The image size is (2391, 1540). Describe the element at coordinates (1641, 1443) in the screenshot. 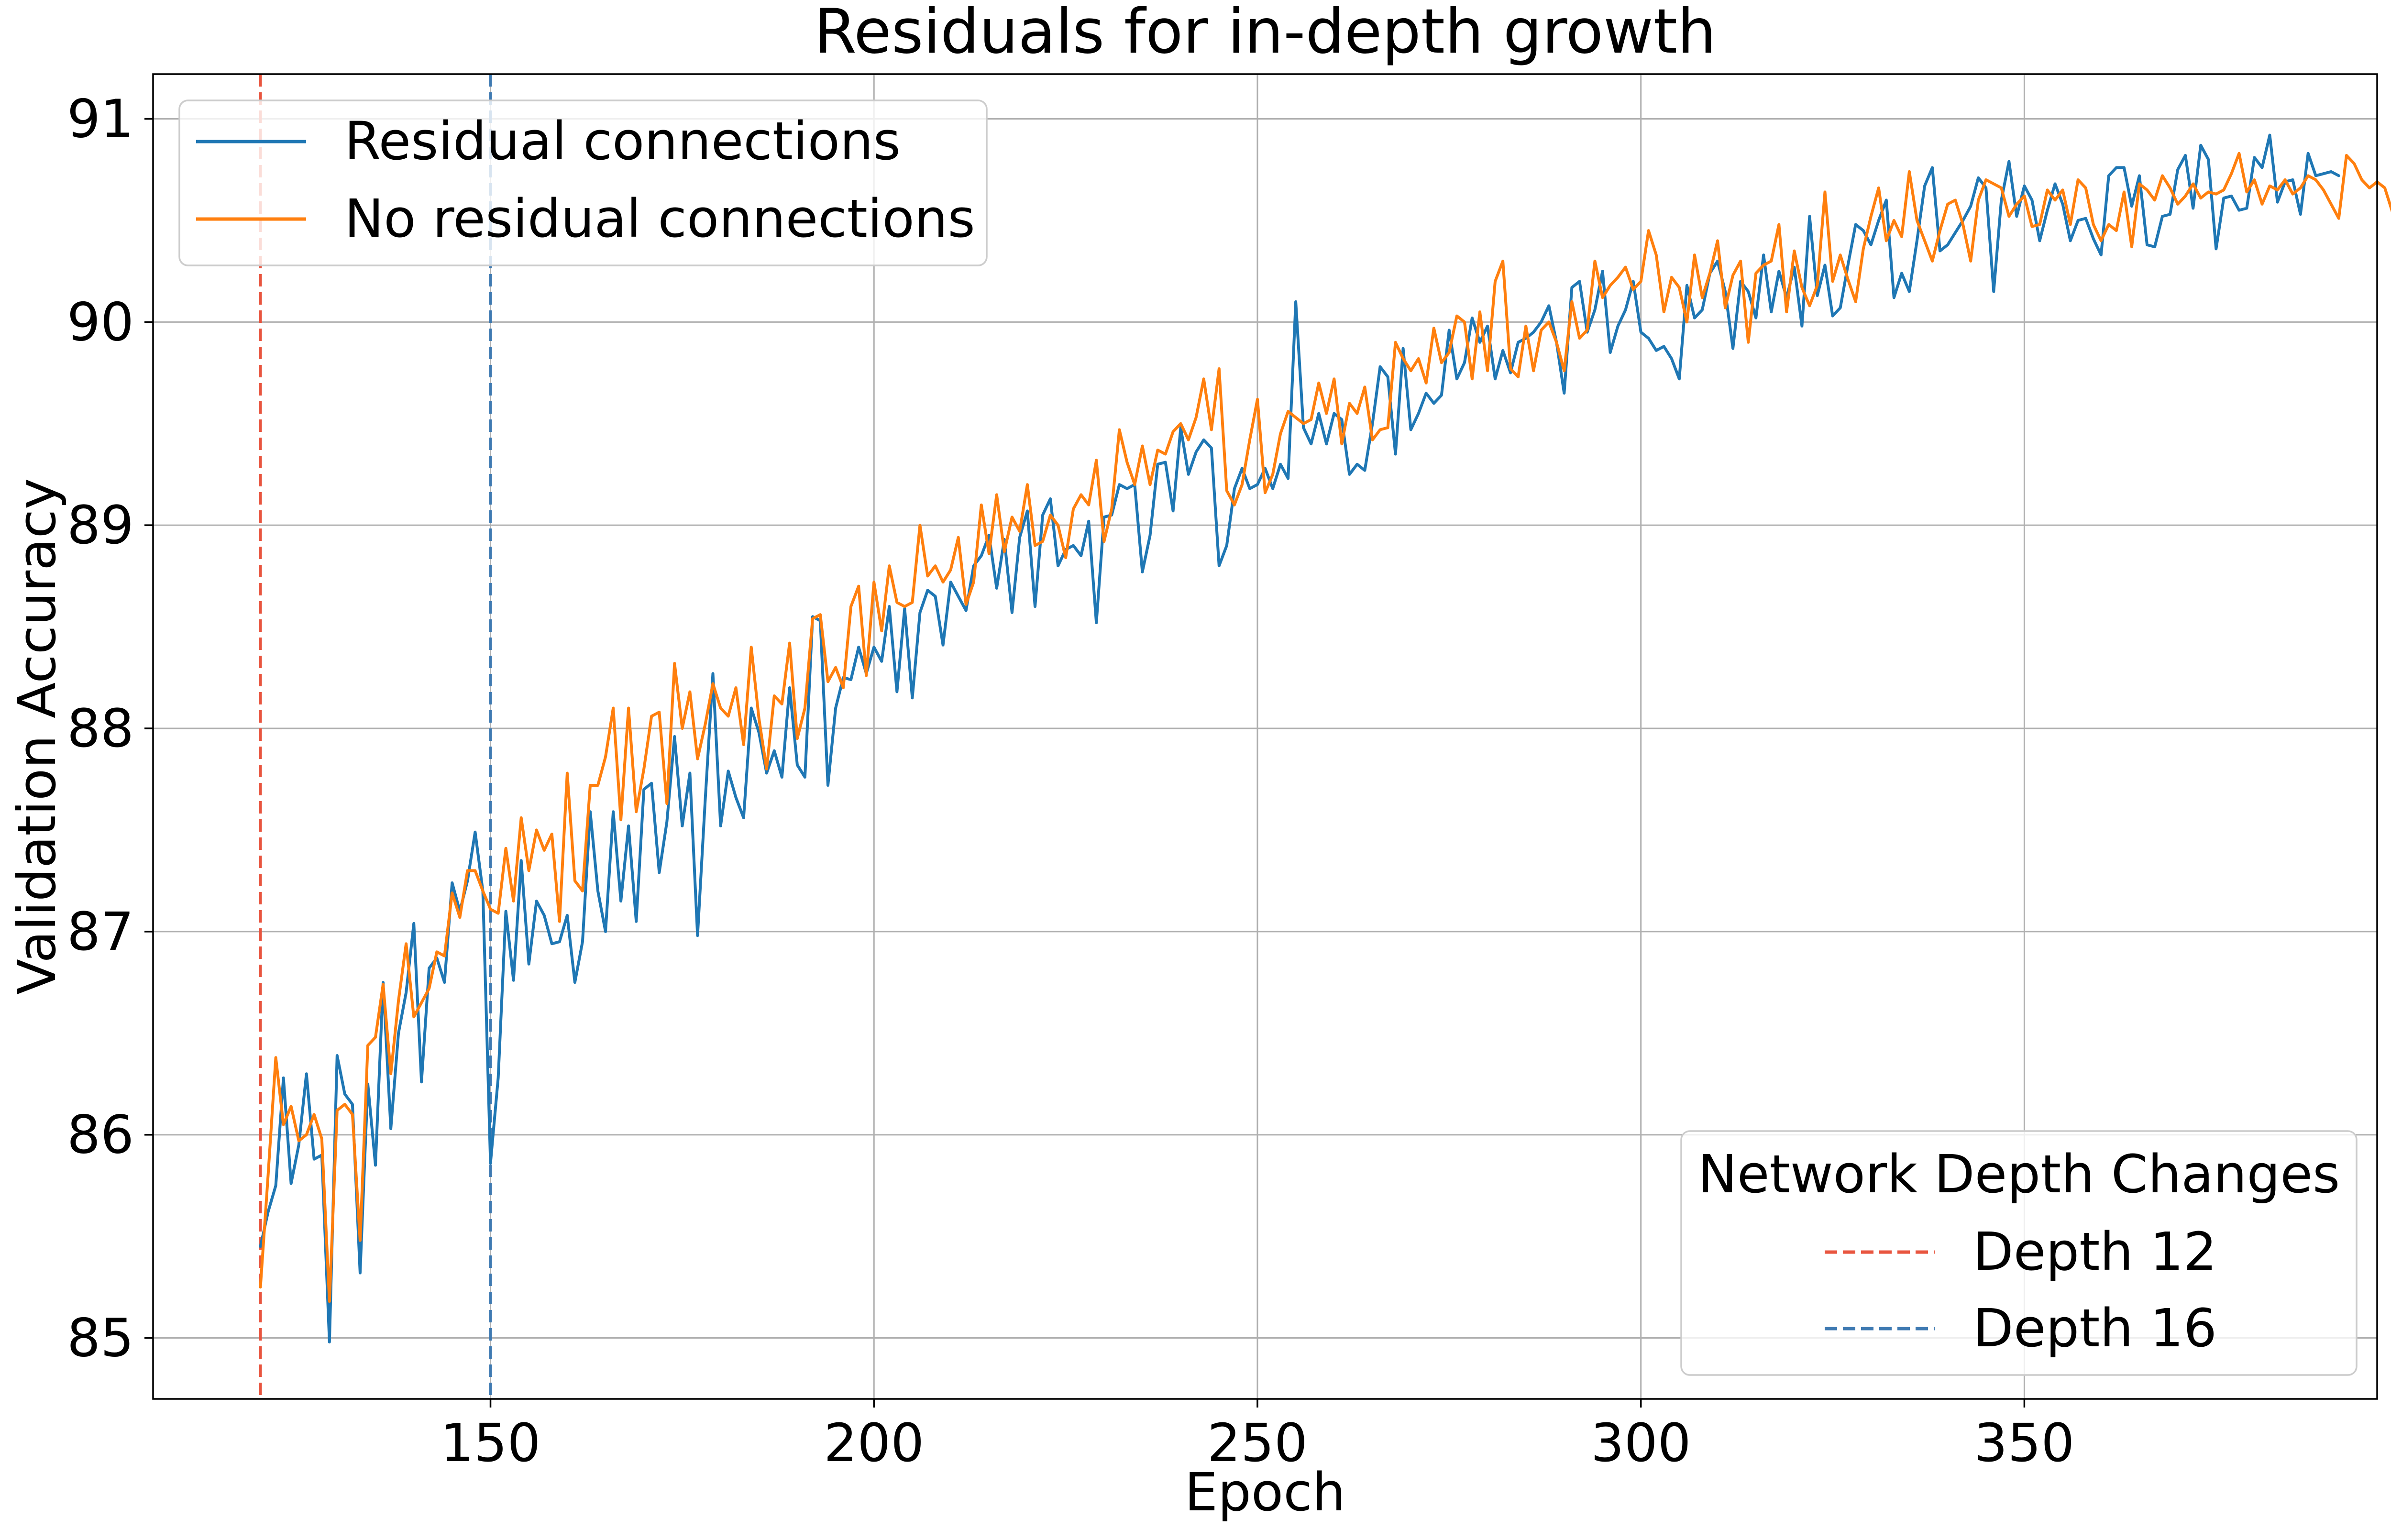

I see `x-tick-label-300: 300` at that location.